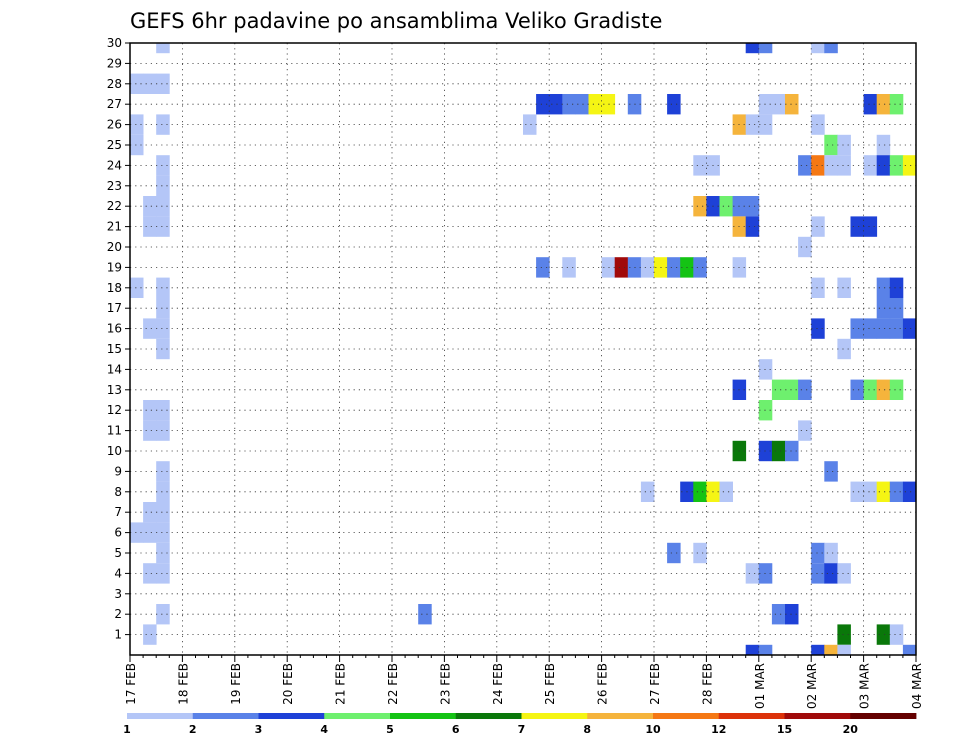 This screenshot has width=960, height=742. I want to click on y-tick-label: 3, so click(118, 594).